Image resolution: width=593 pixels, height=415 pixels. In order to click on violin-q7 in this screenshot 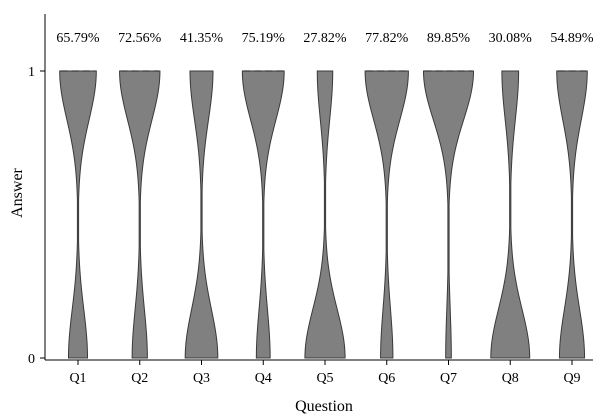, I will do `click(448, 214)`.